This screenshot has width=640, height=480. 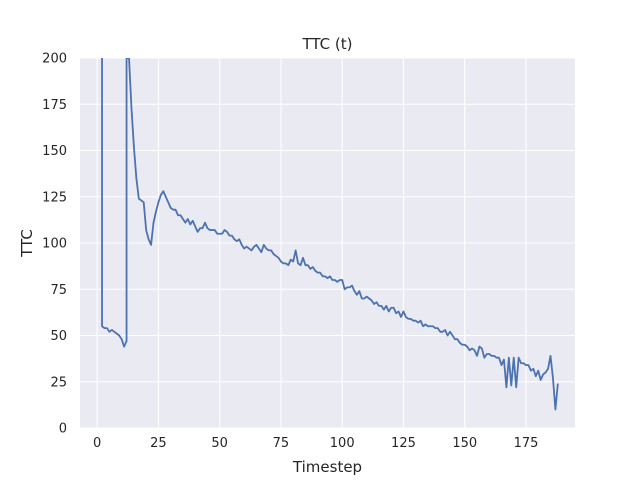 I want to click on chart-title: TTC (t), so click(x=326, y=44).